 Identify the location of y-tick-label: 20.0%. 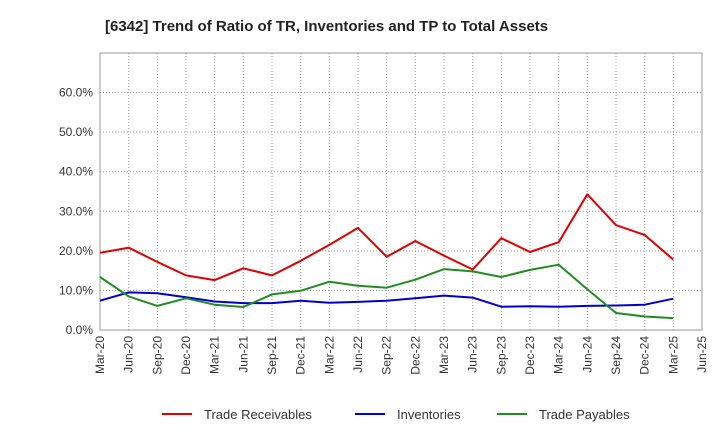
(76, 251).